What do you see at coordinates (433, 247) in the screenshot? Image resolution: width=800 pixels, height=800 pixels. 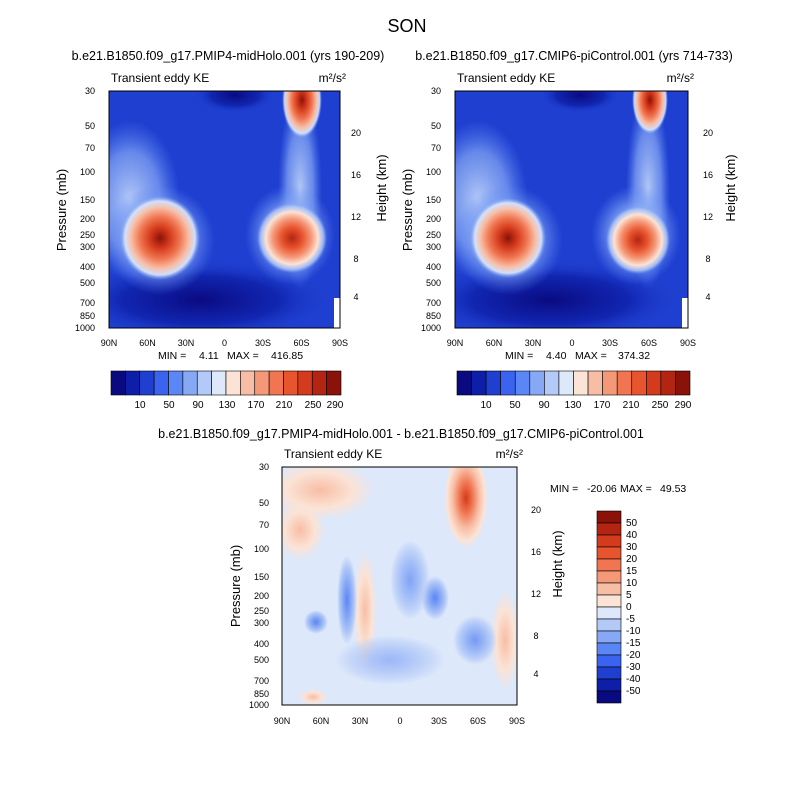 I see `y-tick-label: 300` at bounding box center [433, 247].